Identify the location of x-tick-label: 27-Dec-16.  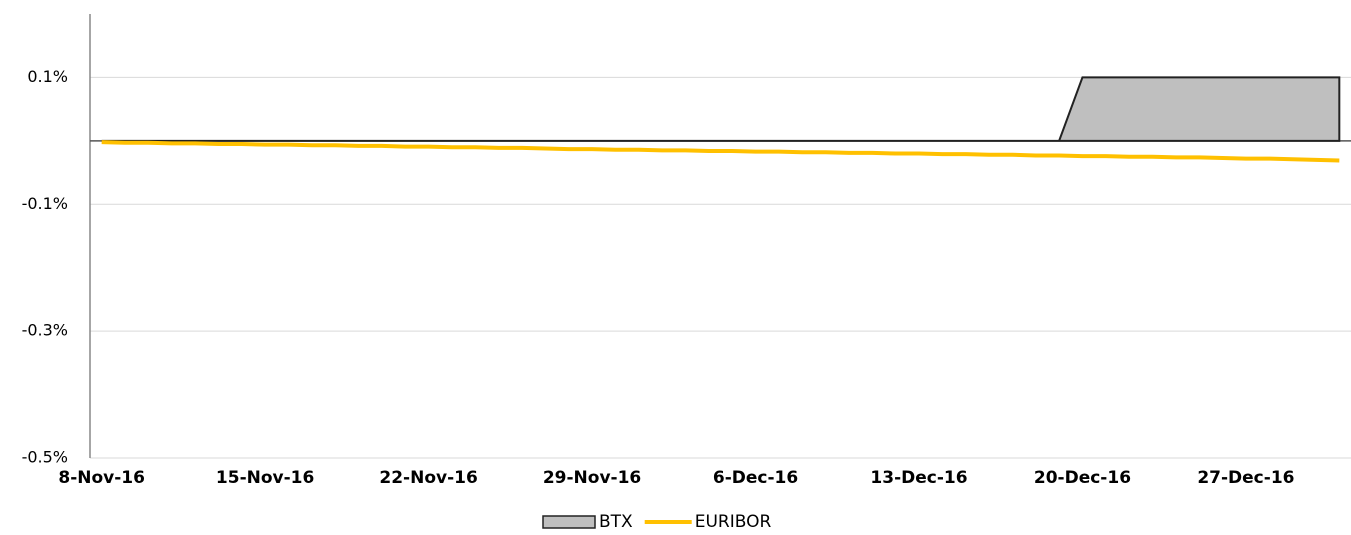
(1245, 478).